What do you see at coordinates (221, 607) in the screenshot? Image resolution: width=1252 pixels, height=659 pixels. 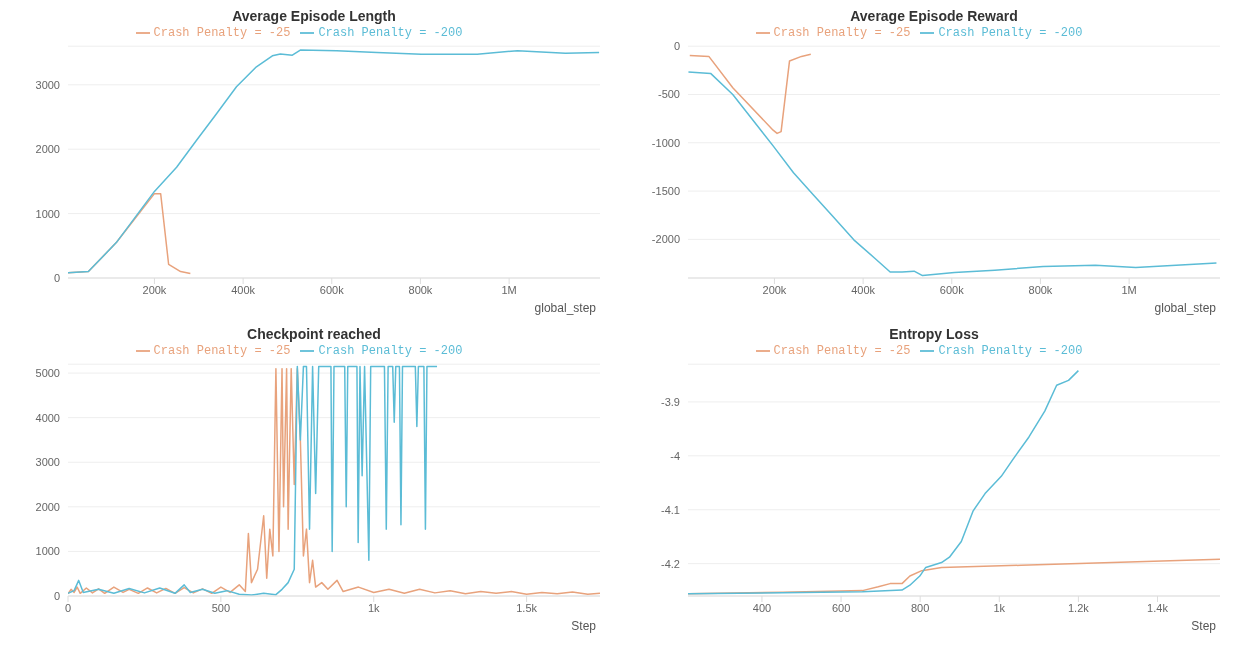 I see `x-tick-label: 500` at bounding box center [221, 607].